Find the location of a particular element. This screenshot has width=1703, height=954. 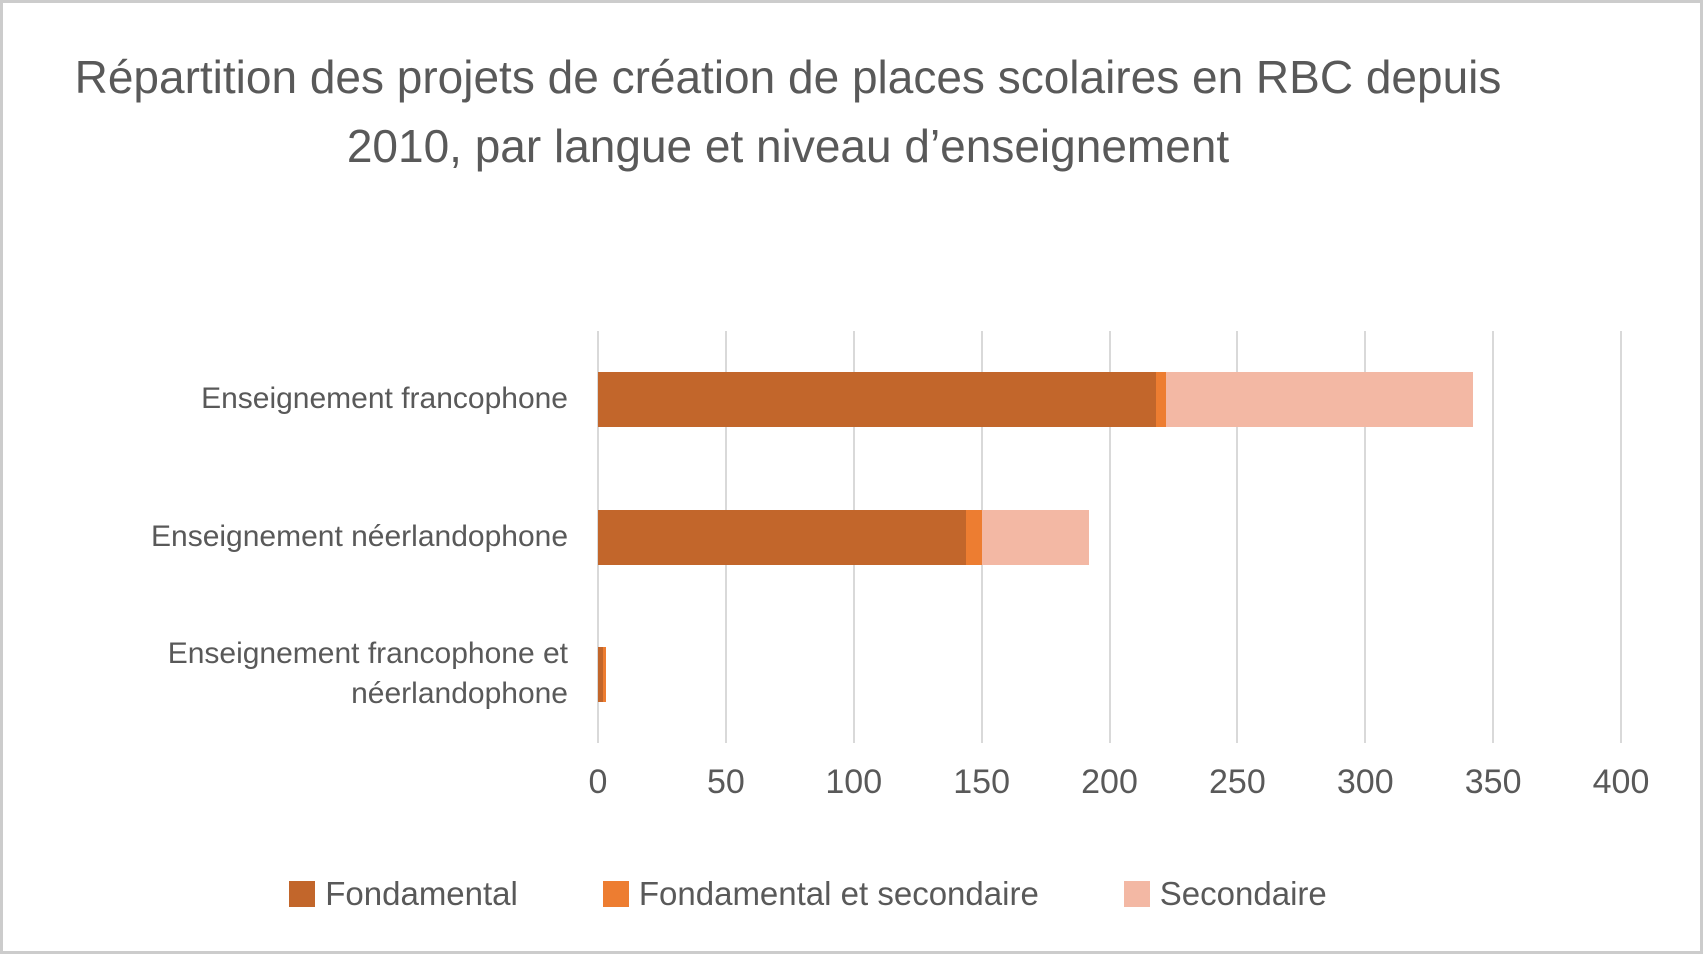

legend-item: Secondaire is located at coordinates (1225, 894).